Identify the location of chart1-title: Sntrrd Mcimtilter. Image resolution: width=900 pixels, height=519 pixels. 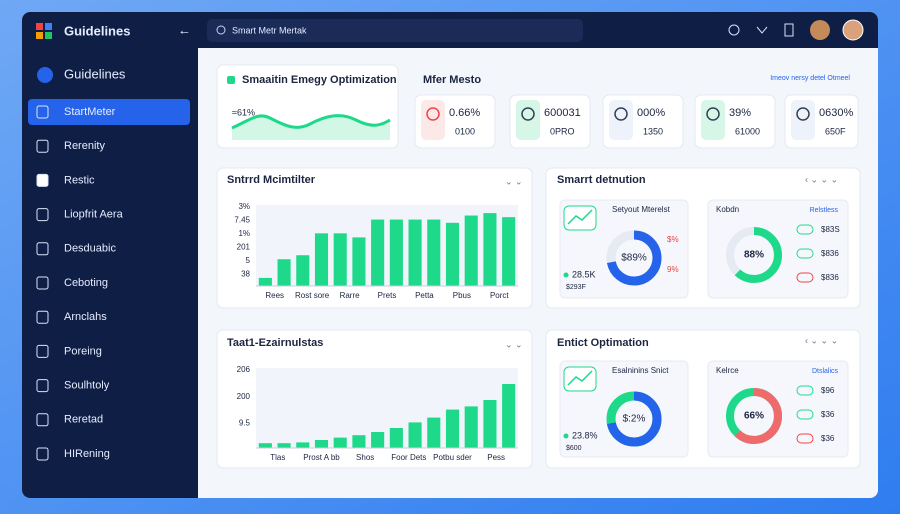
(271, 180).